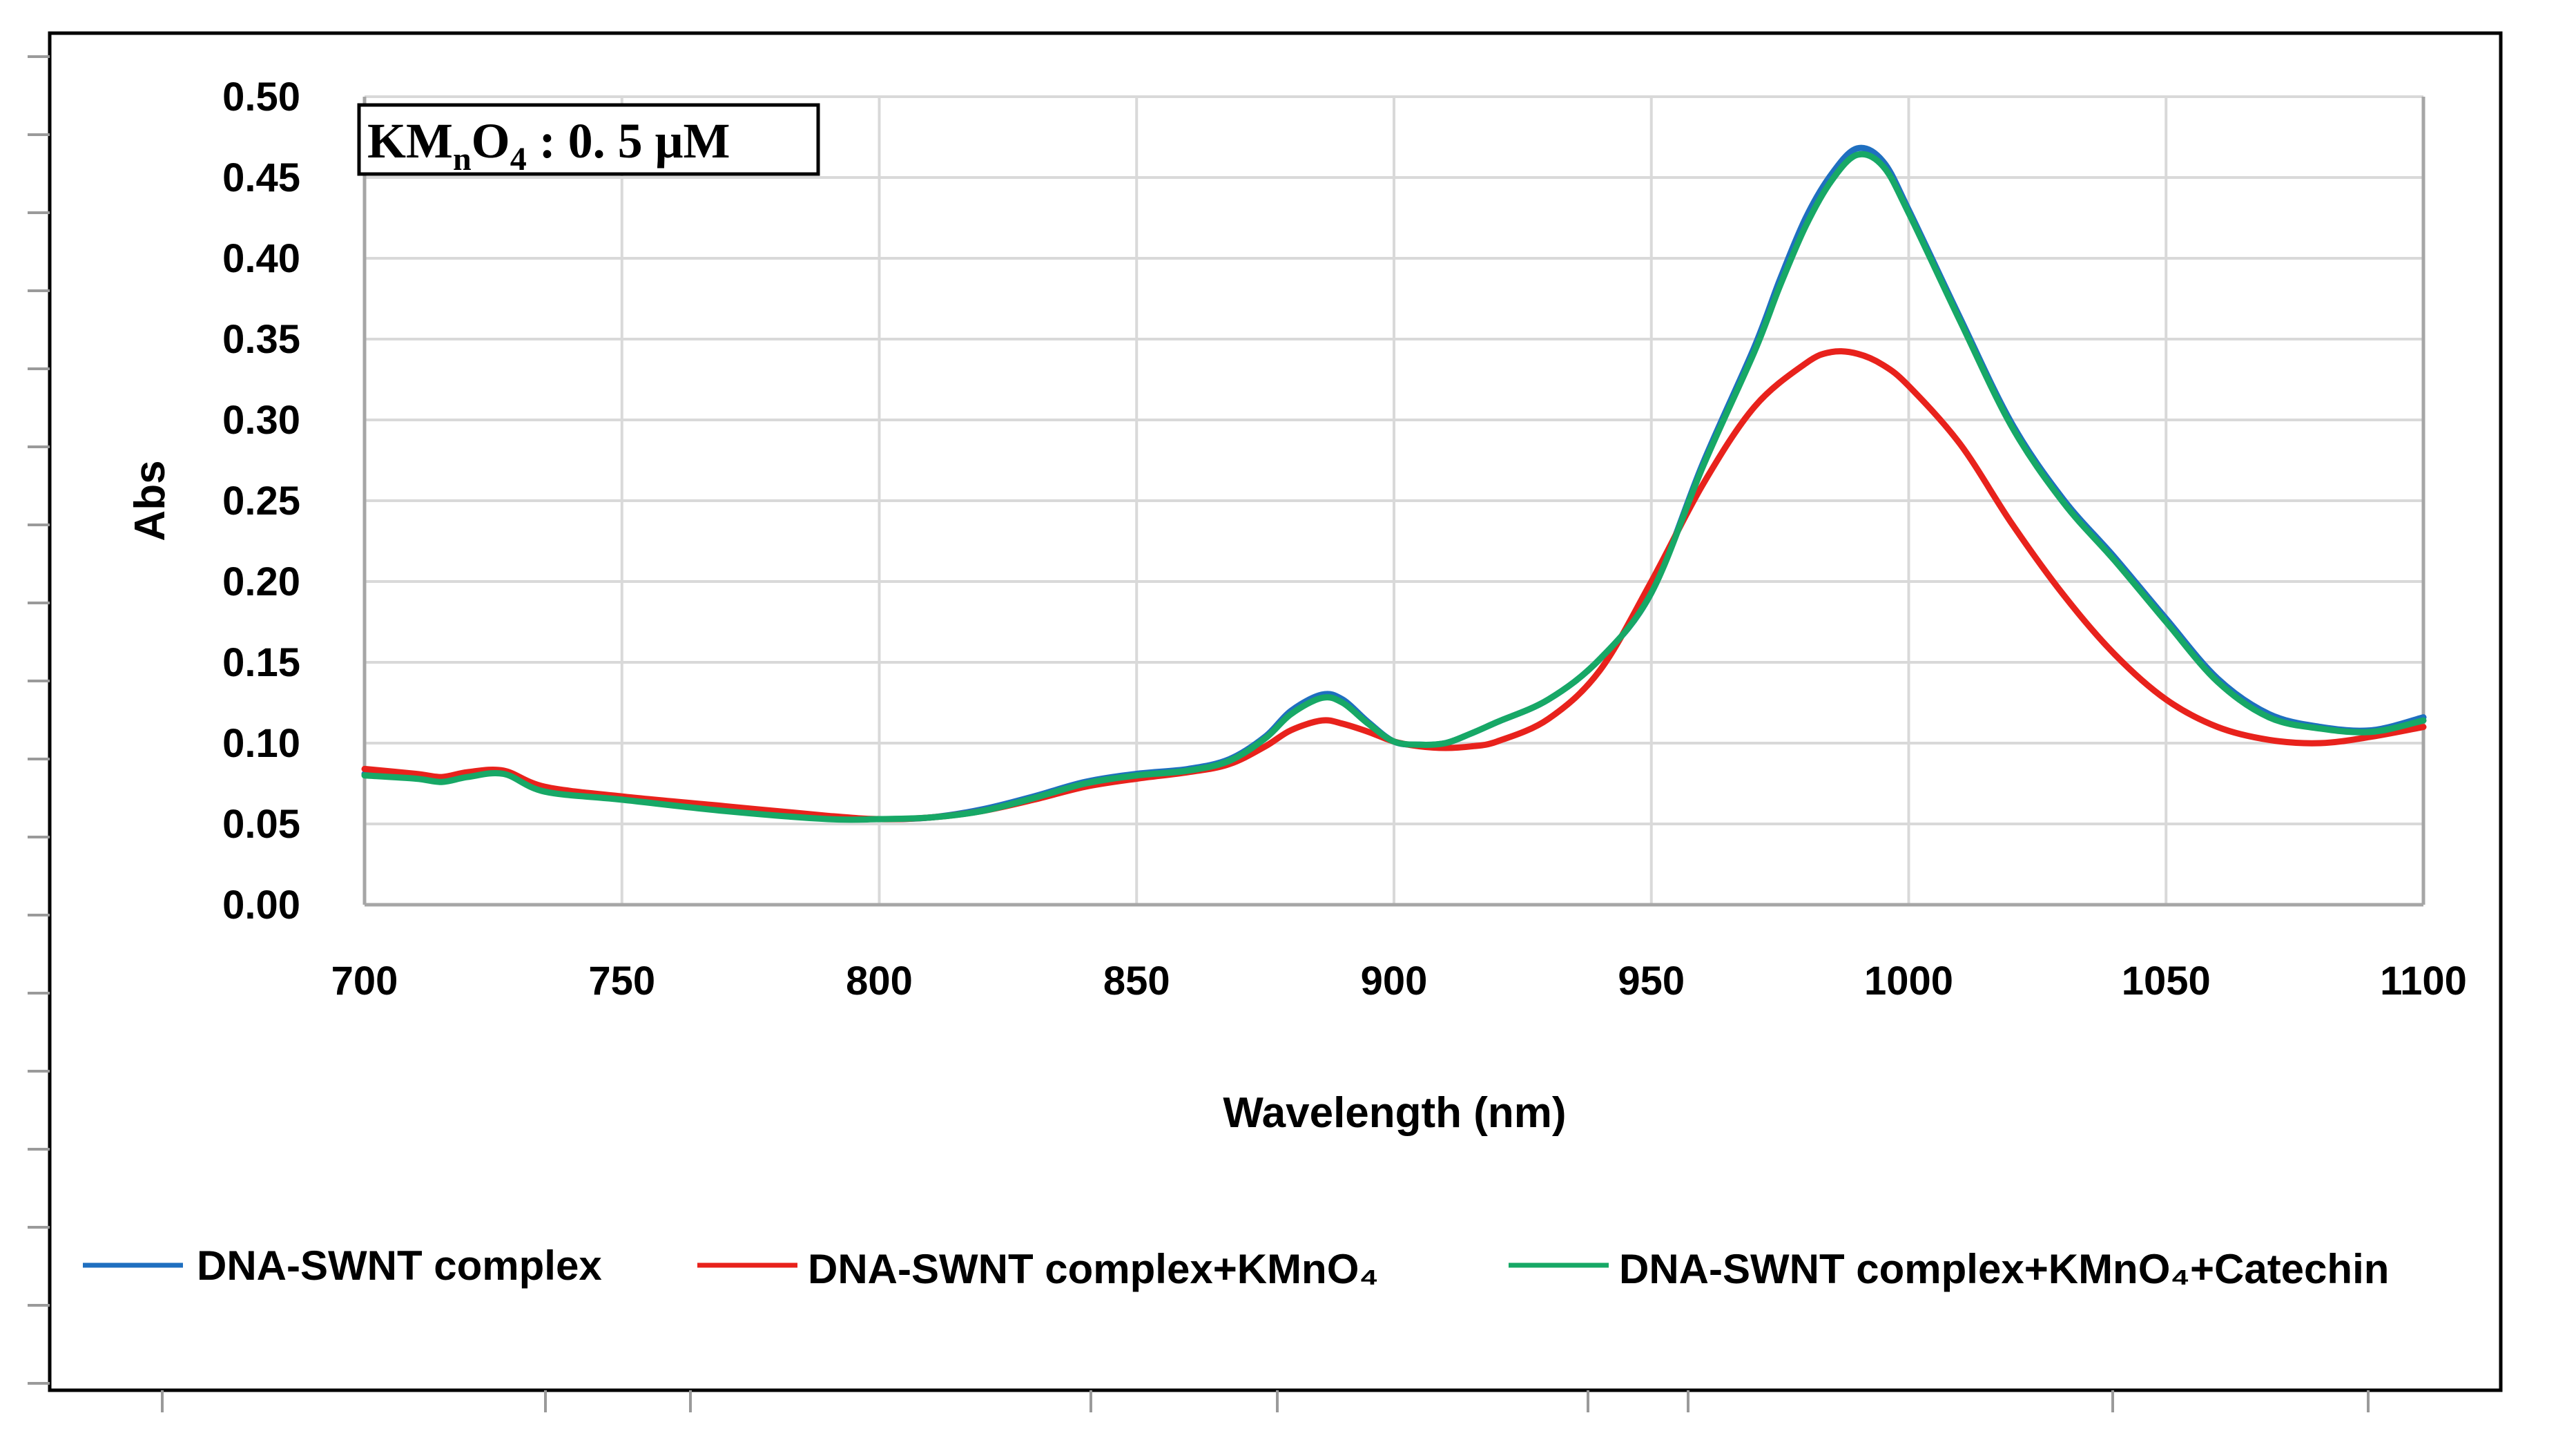 The height and width of the screenshot is (1431, 2576). Describe the element at coordinates (364, 981) in the screenshot. I see `x-tick-label-700: 700` at that location.